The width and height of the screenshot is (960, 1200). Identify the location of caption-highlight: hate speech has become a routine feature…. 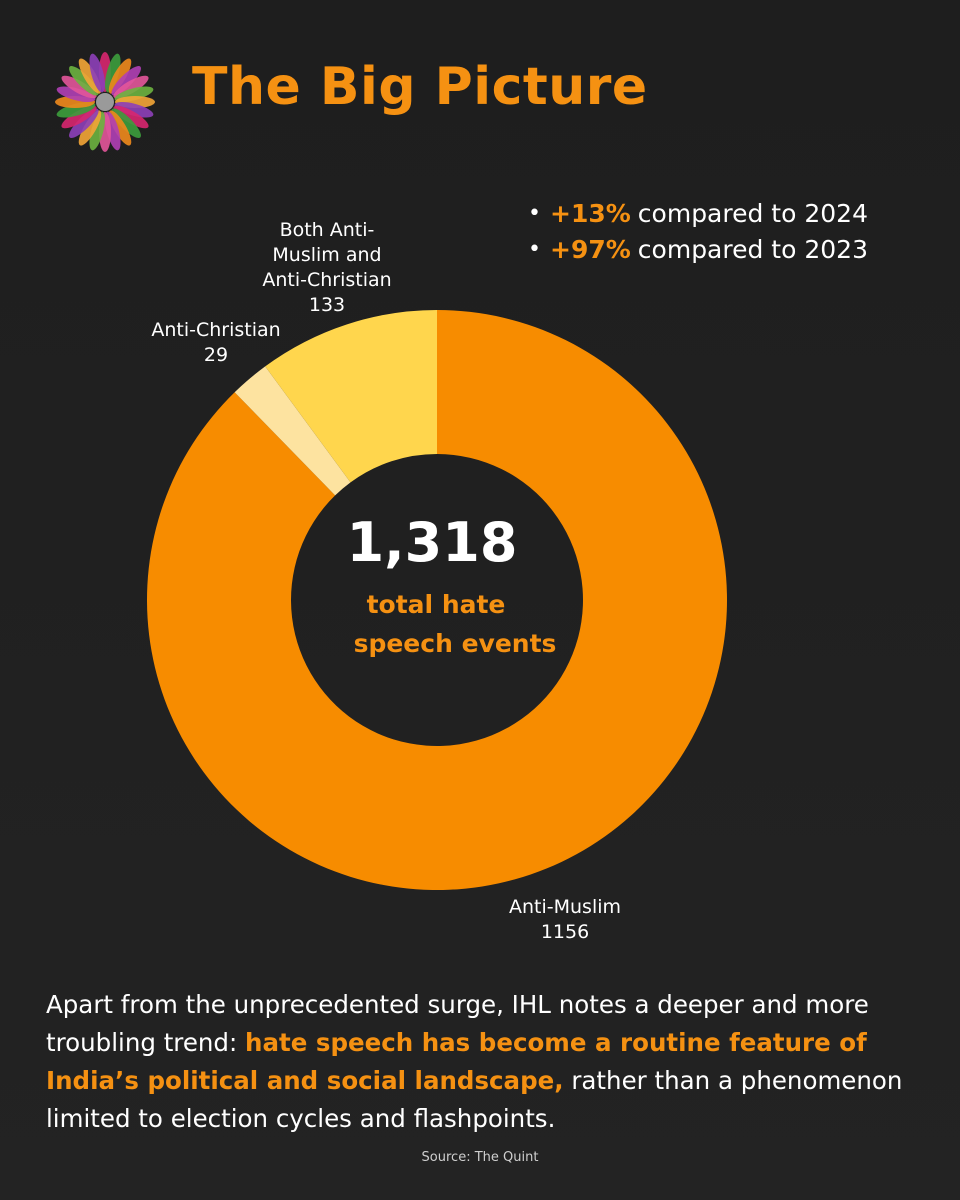
(456, 1061).